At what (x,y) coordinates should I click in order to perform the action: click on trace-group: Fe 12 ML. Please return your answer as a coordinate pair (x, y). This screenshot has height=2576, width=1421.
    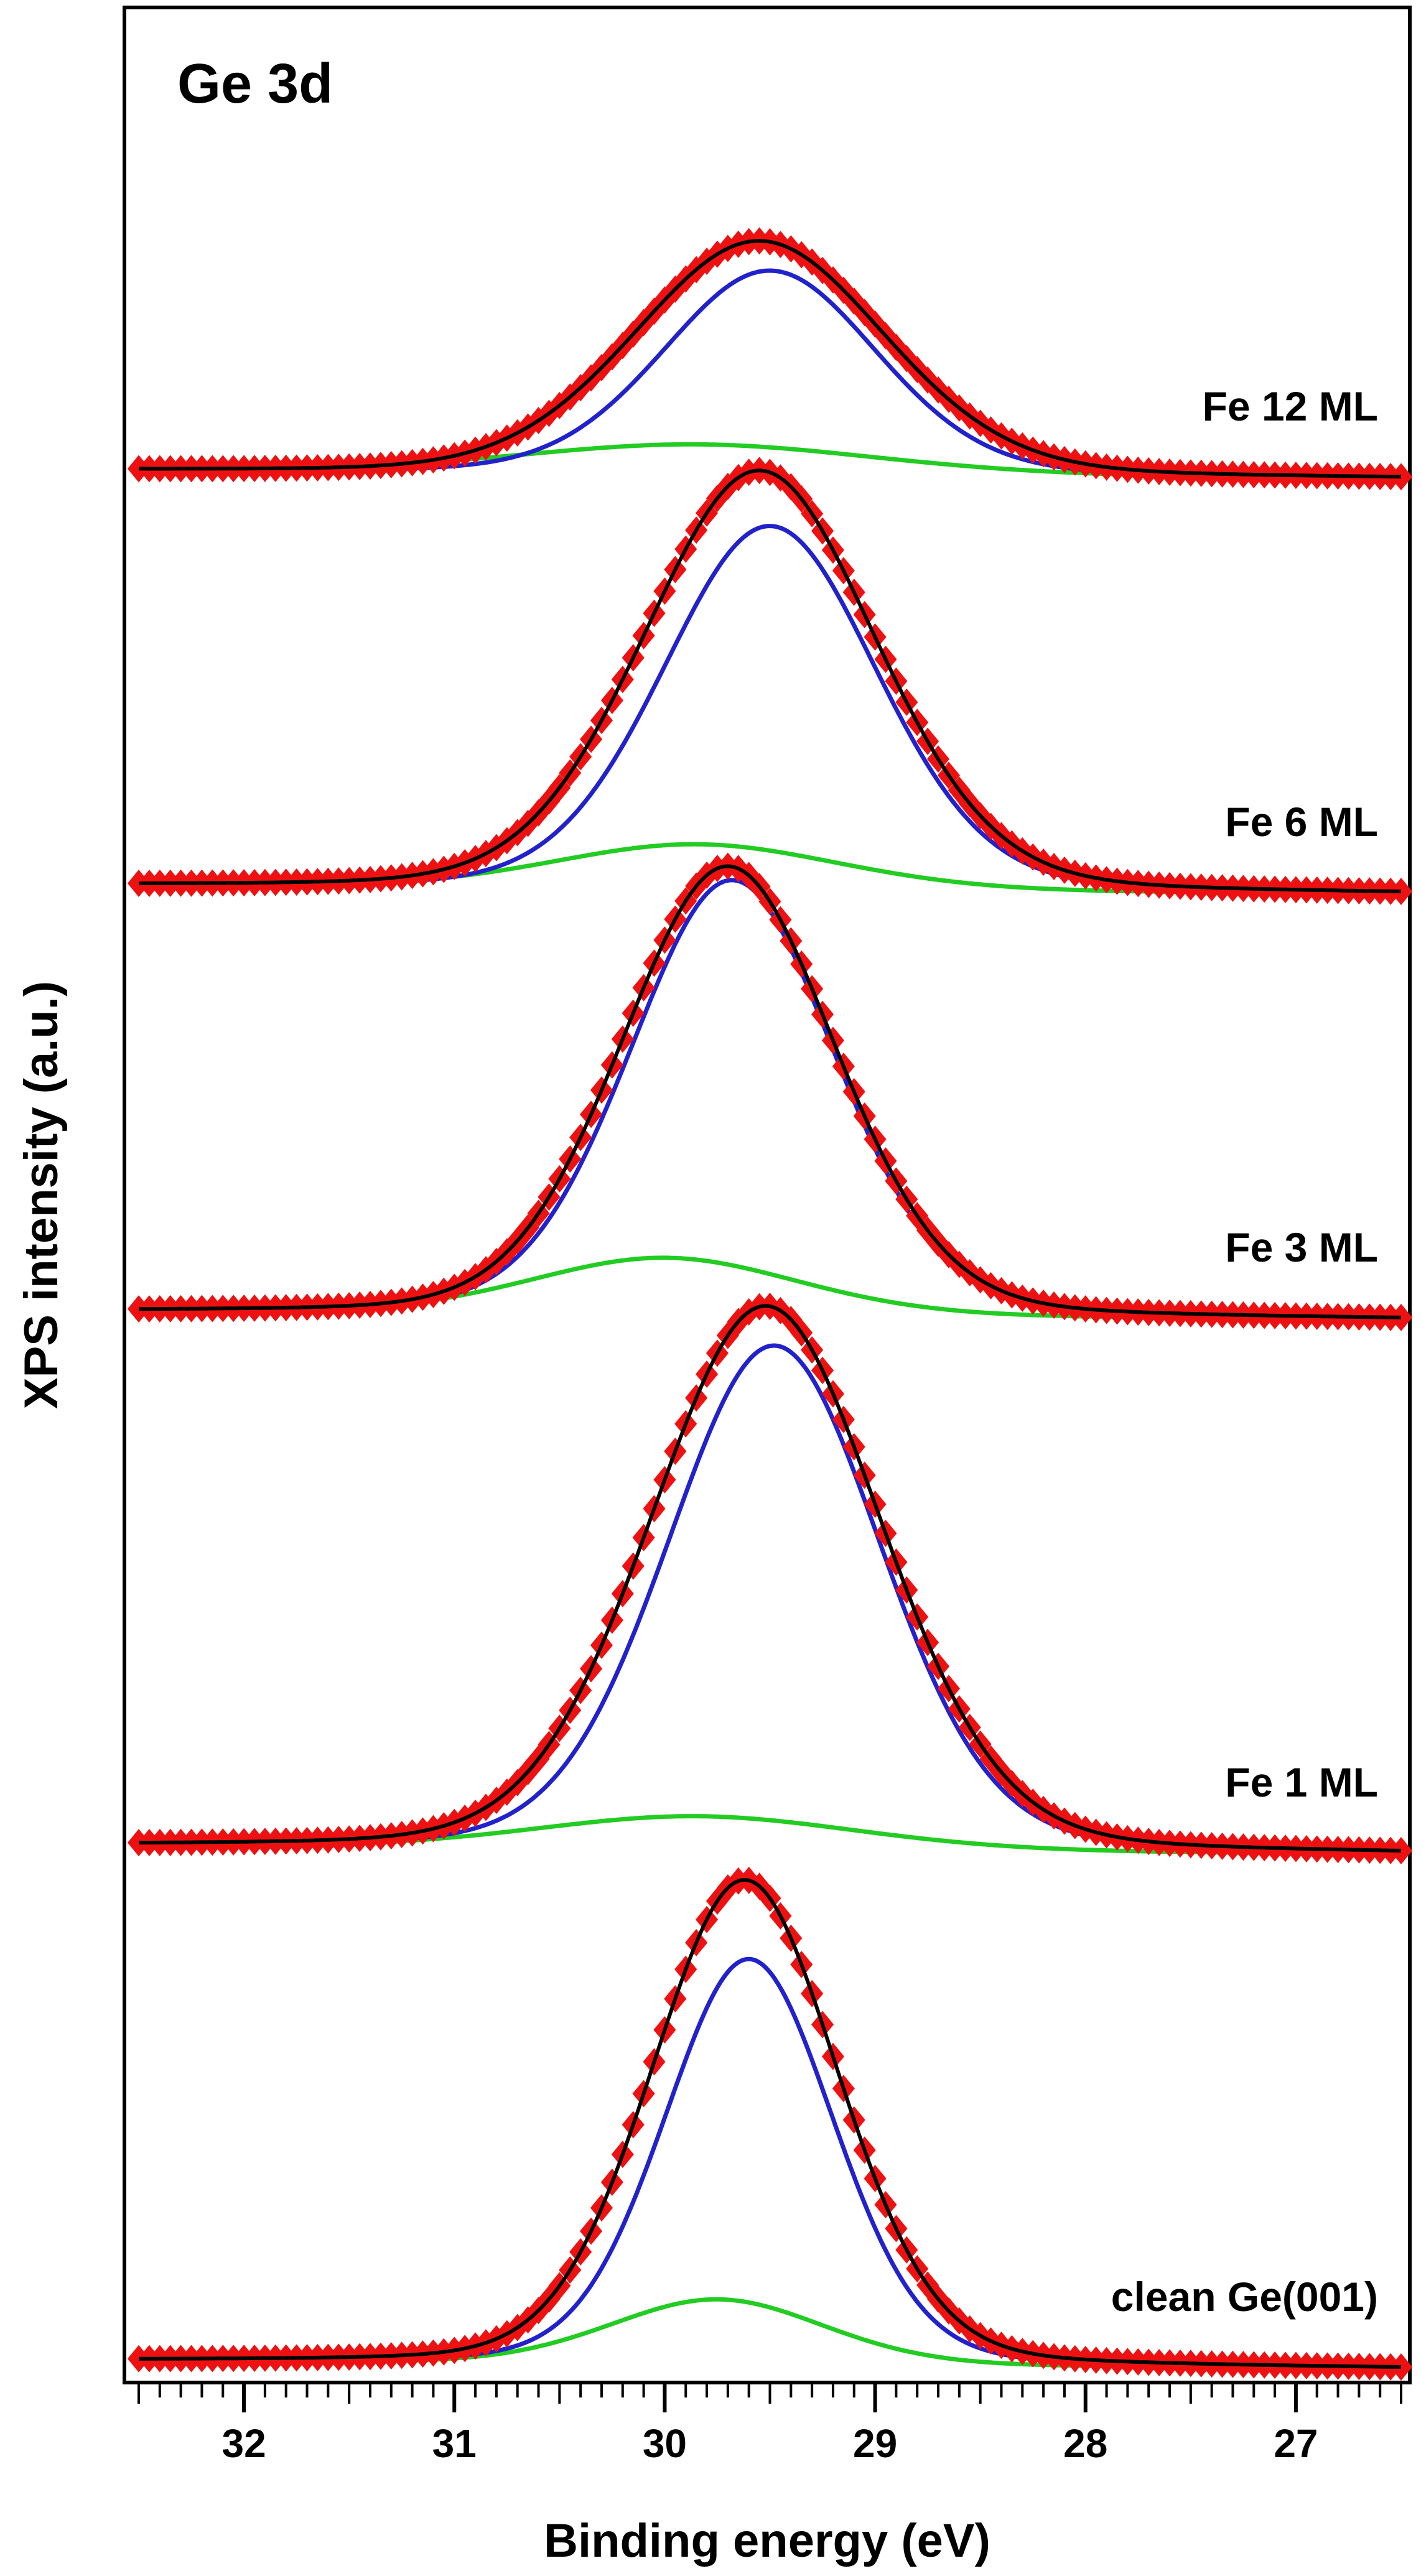
    Looking at the image, I should click on (770, 359).